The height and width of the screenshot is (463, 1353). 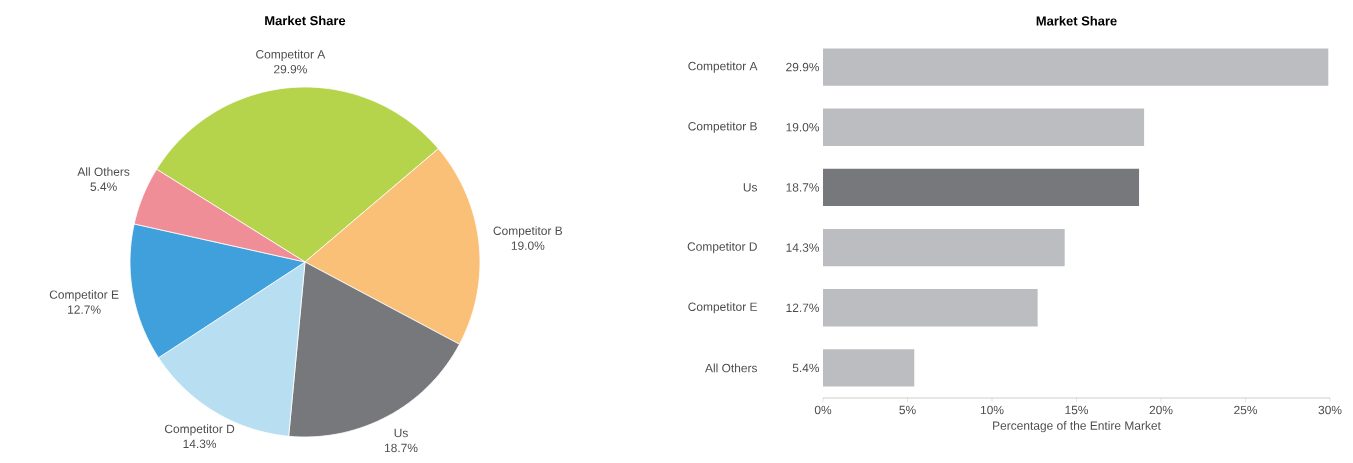 What do you see at coordinates (291, 55) in the screenshot?
I see `slice-label: Competitor A` at bounding box center [291, 55].